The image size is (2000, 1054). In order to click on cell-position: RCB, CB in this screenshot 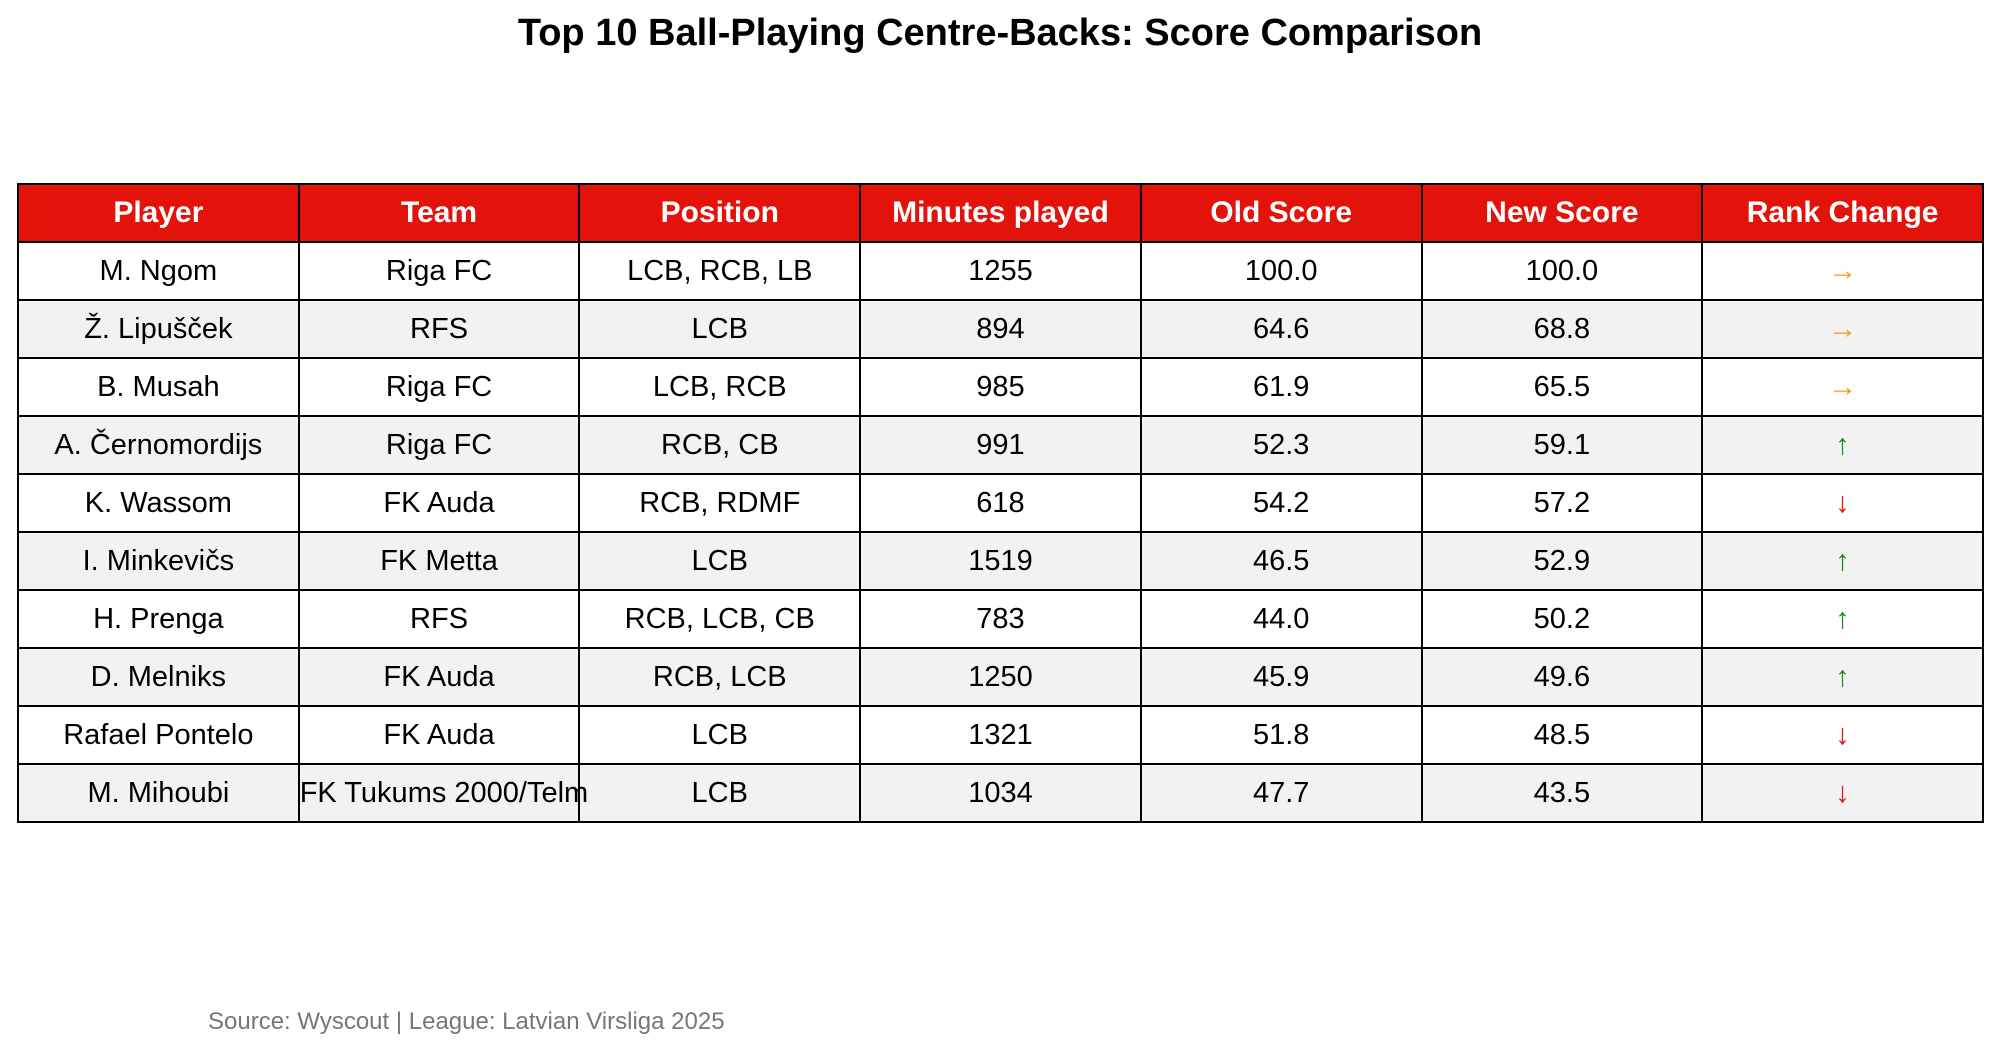, I will do `click(720, 445)`.